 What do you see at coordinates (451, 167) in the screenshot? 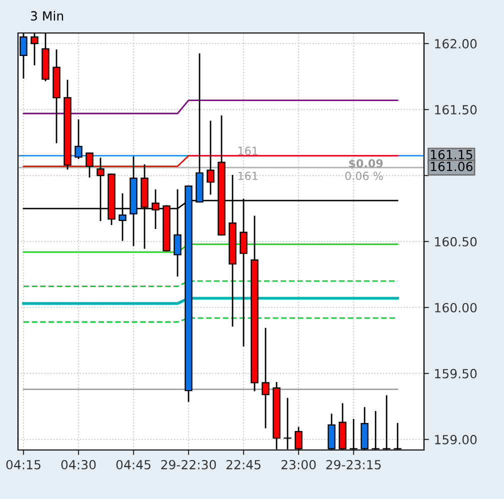
I see `ref-line-label: 161.06` at bounding box center [451, 167].